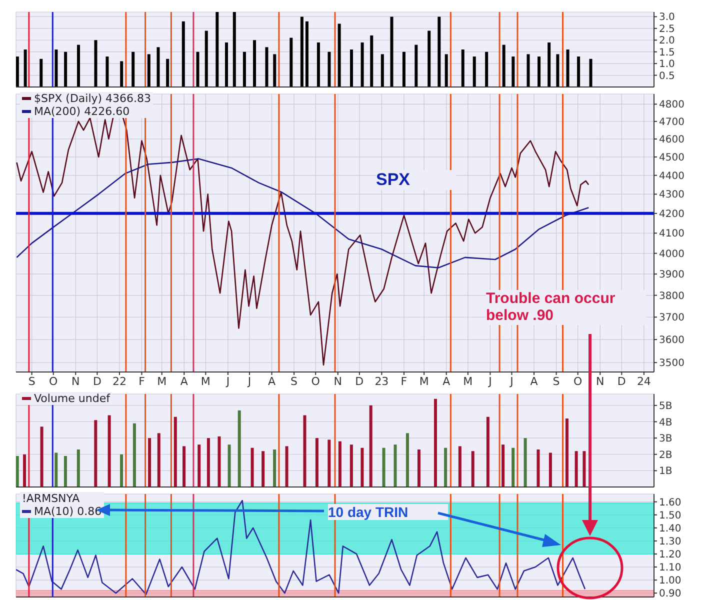  What do you see at coordinates (671, 318) in the screenshot?
I see `y-tick-label: 3700` at bounding box center [671, 318].